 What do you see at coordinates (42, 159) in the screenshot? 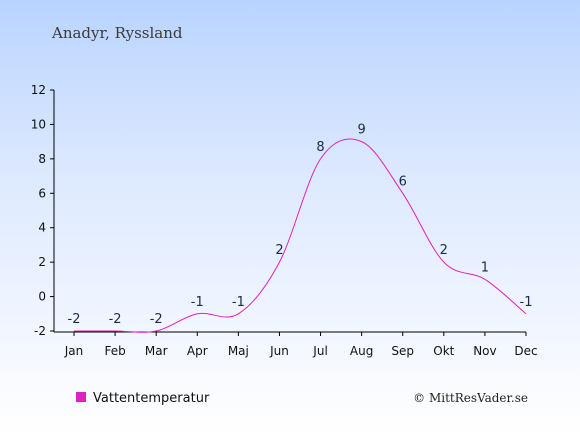
I see `y-tick-label: 8` at bounding box center [42, 159].